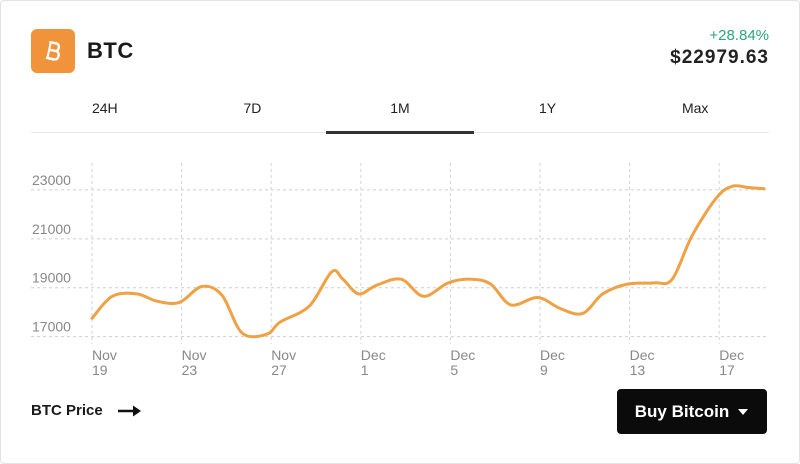 Image resolution: width=800 pixels, height=464 pixels. I want to click on x-tick-label: Dec 9, so click(552, 362).